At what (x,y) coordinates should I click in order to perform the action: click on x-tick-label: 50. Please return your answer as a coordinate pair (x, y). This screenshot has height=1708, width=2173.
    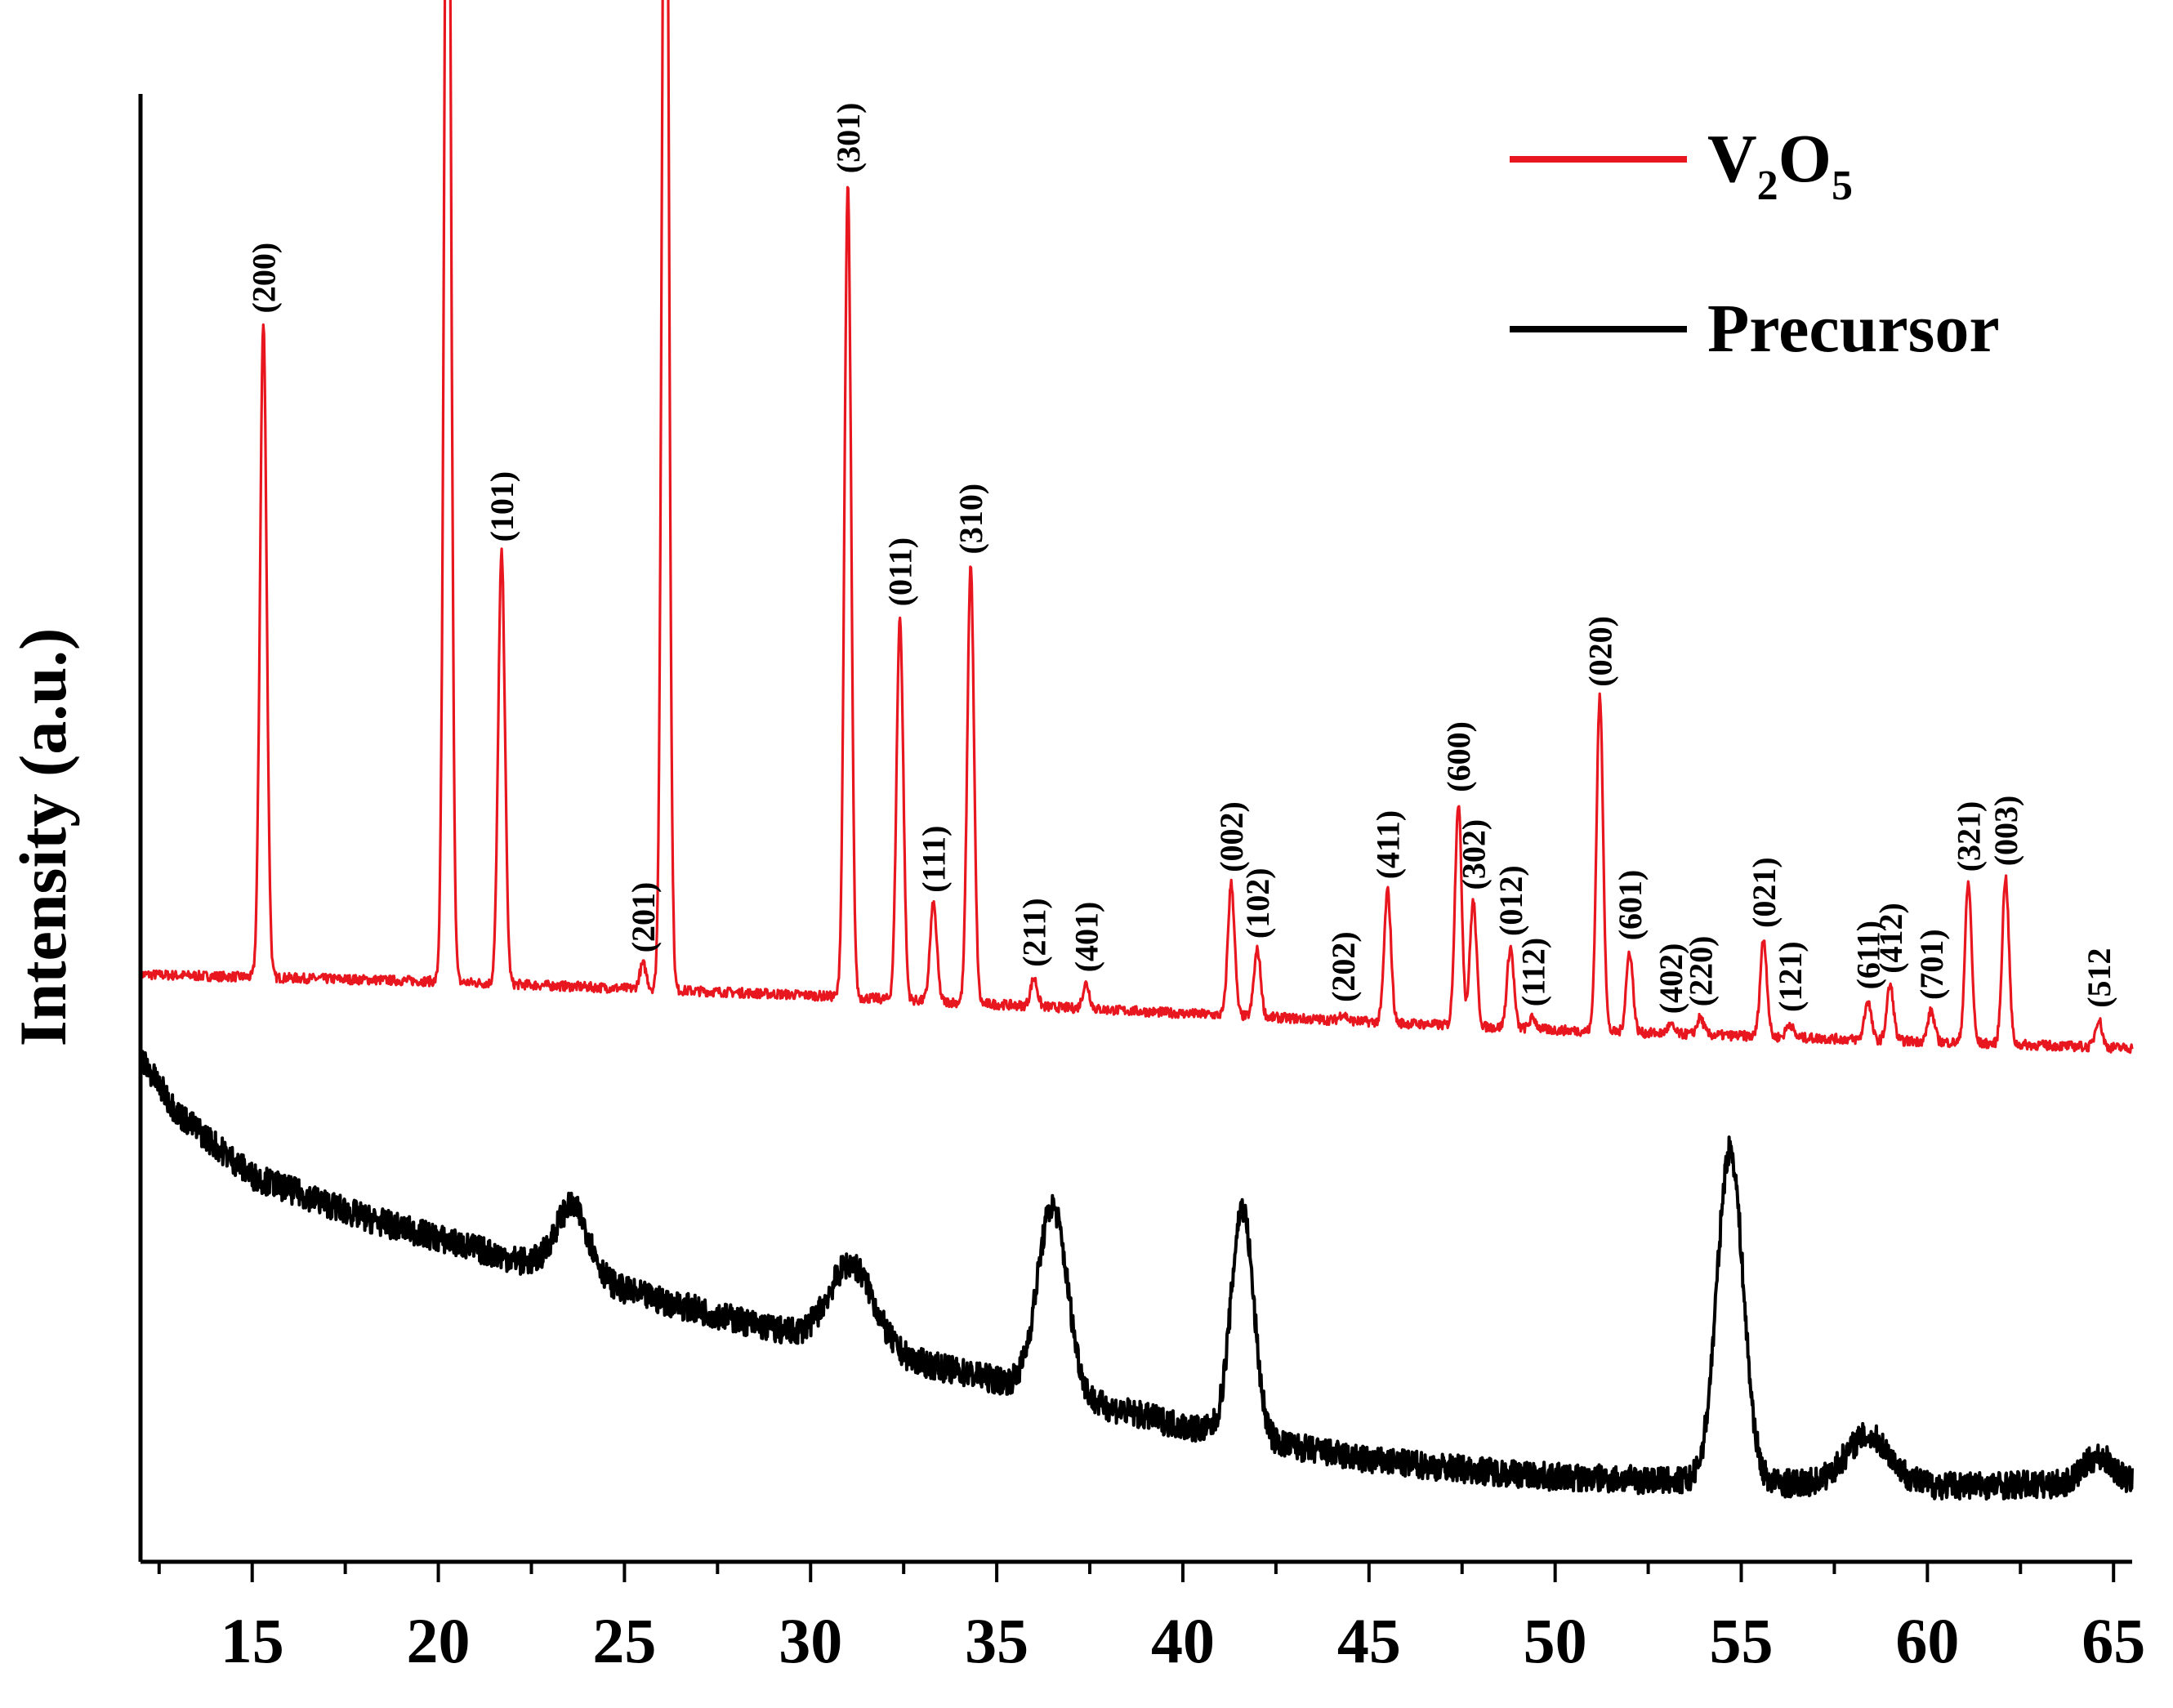
    Looking at the image, I should click on (1555, 1640).